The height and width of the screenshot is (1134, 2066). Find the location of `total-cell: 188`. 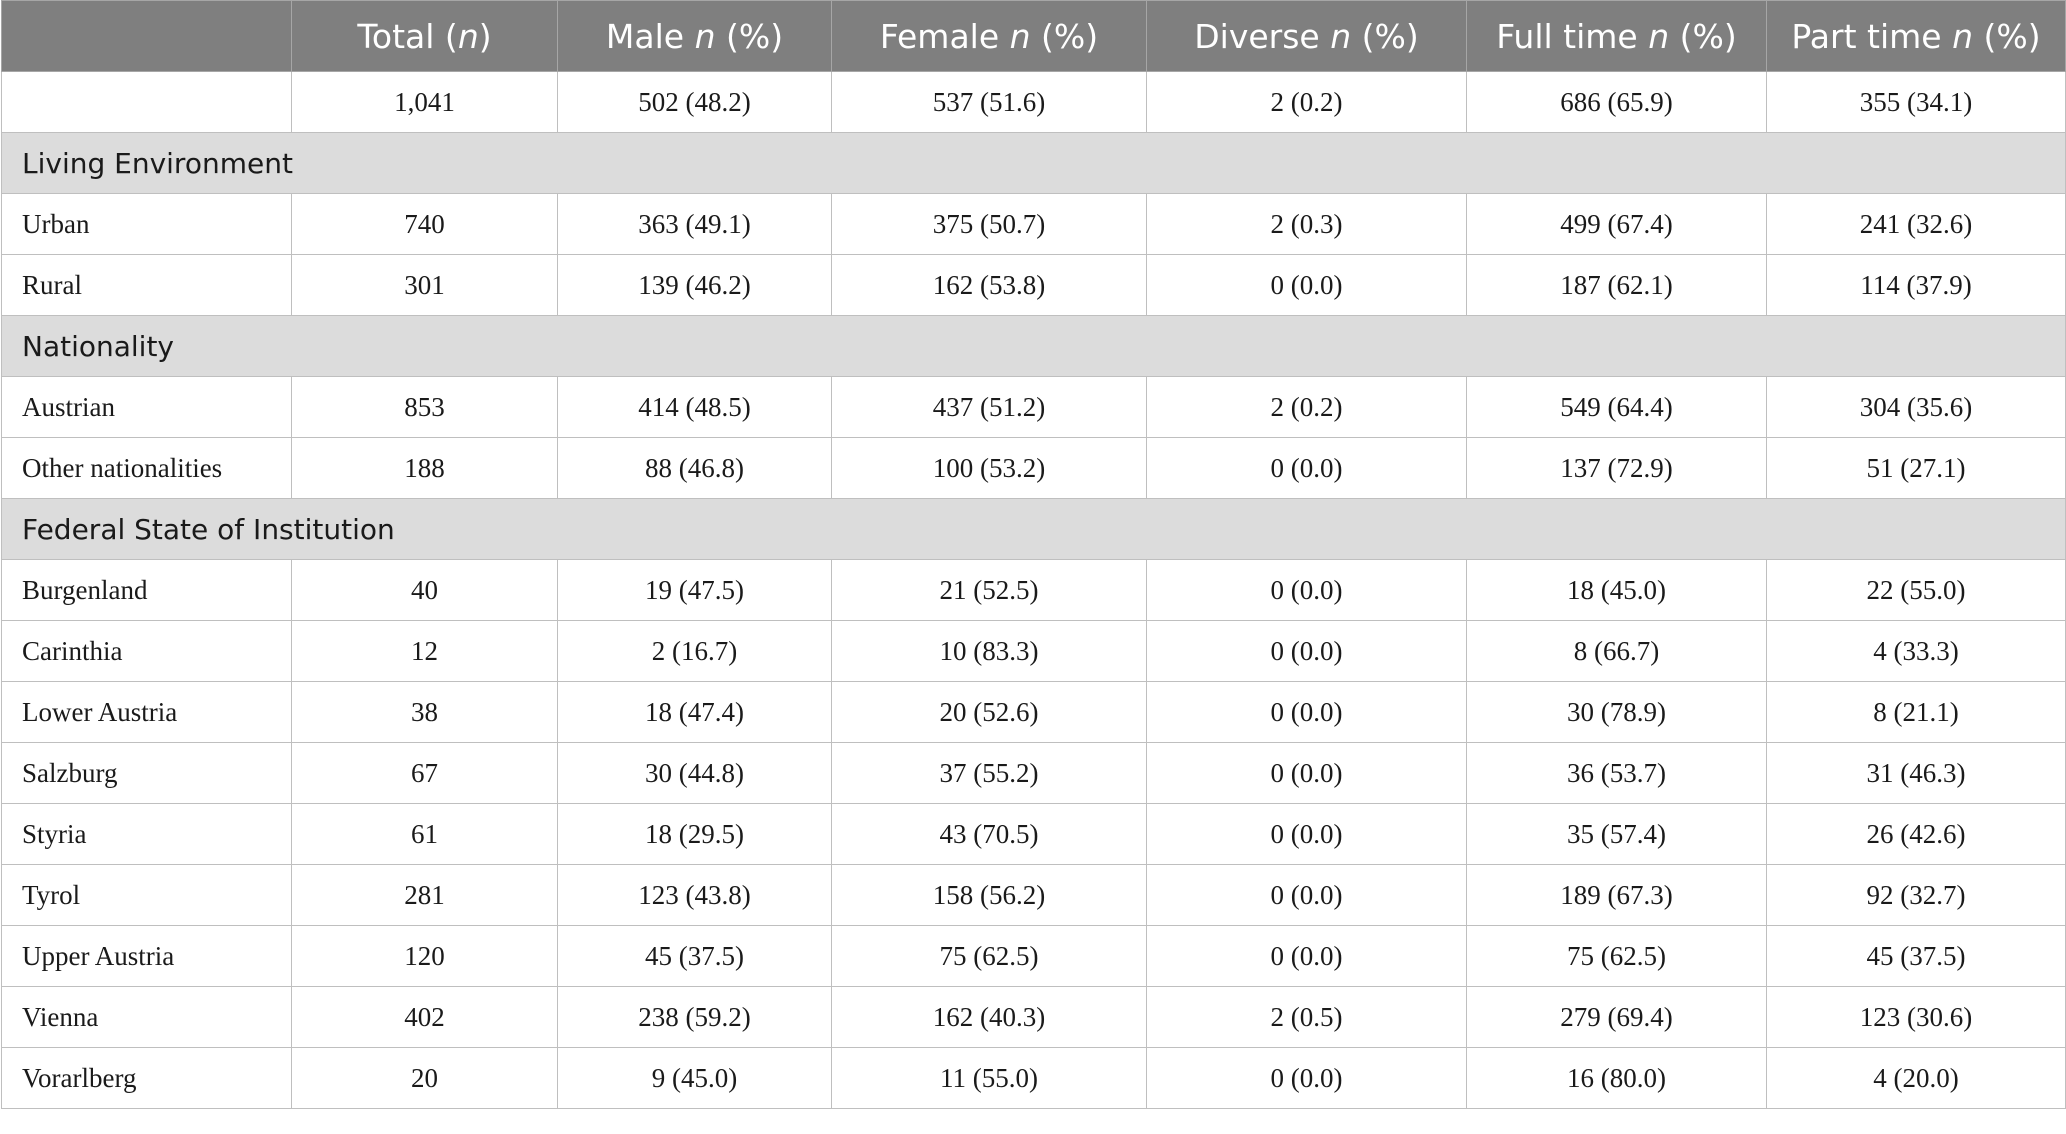

total-cell: 188 is located at coordinates (424, 468).